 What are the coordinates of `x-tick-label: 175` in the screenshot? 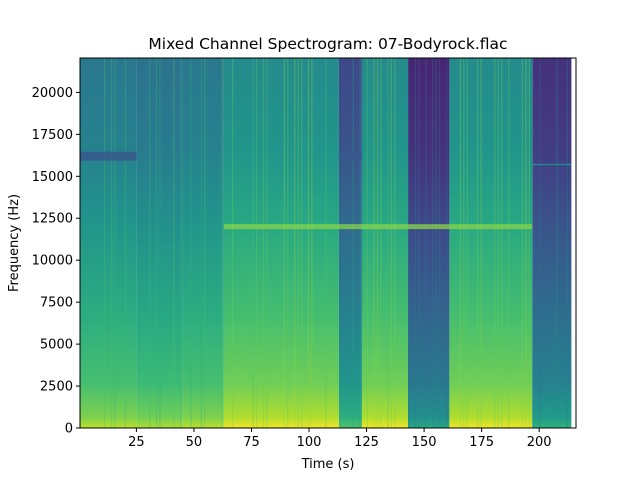 It's located at (481, 442).